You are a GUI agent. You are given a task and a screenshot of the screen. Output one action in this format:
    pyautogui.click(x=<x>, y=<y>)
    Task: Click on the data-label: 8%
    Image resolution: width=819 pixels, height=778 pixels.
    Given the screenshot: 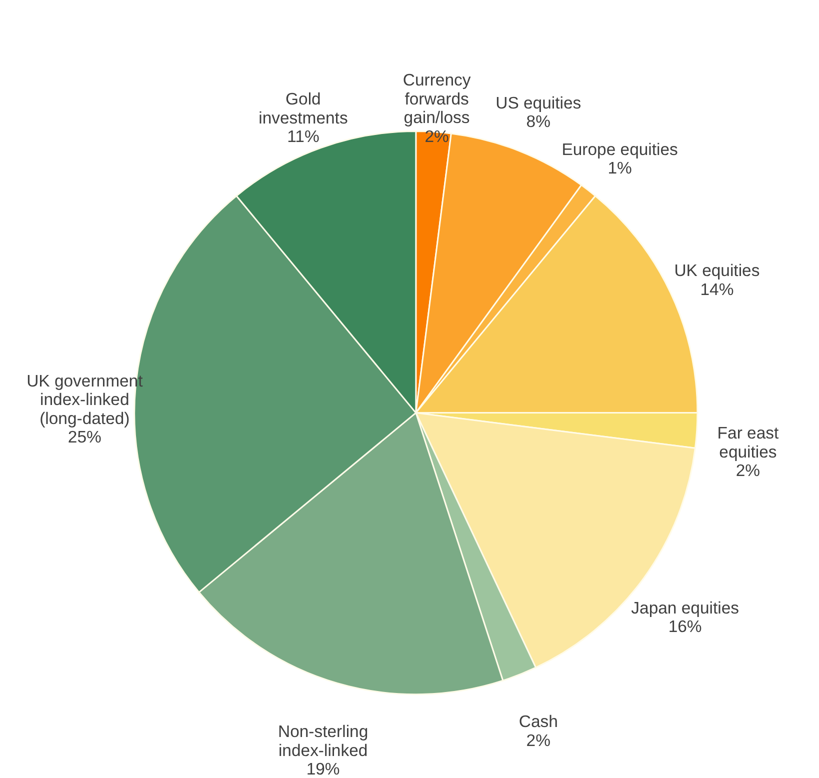 What is the action you would take?
    pyautogui.click(x=538, y=122)
    